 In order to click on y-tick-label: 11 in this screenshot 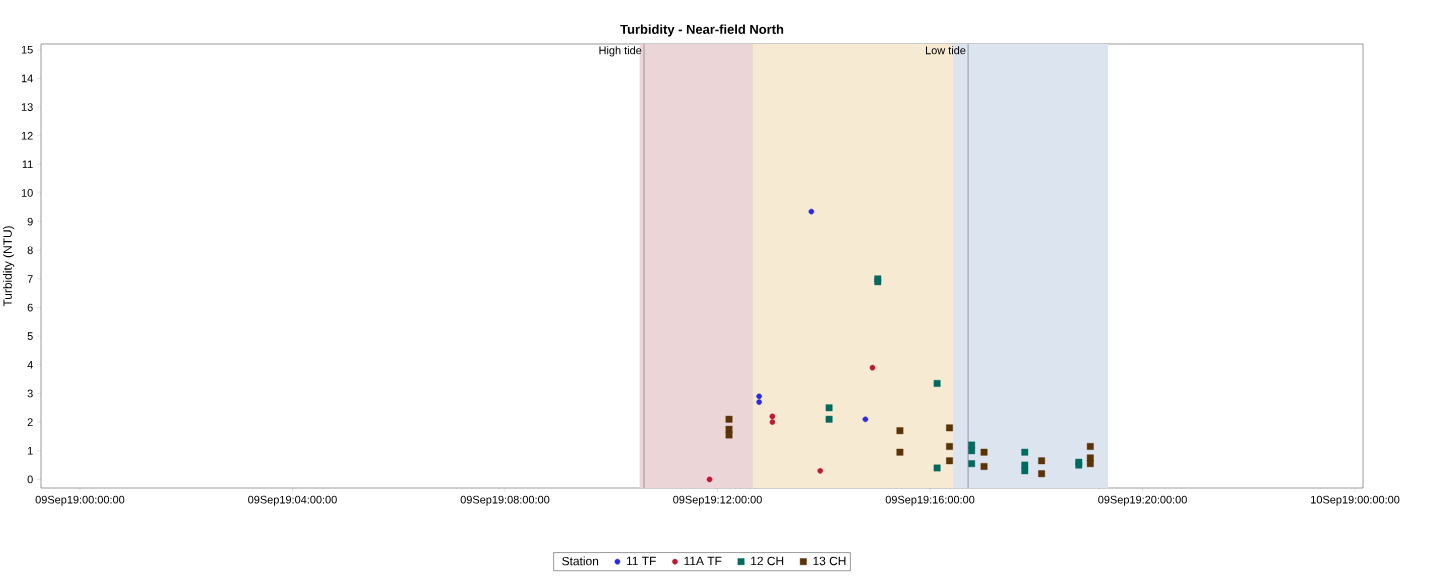, I will do `click(27, 164)`.